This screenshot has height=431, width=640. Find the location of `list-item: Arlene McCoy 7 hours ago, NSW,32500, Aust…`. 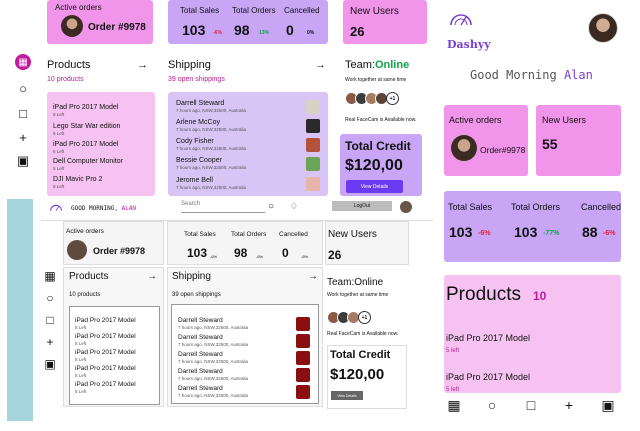

list-item: Arlene McCoy 7 hours ago, NSW,32500, Aust… is located at coordinates (211, 125).